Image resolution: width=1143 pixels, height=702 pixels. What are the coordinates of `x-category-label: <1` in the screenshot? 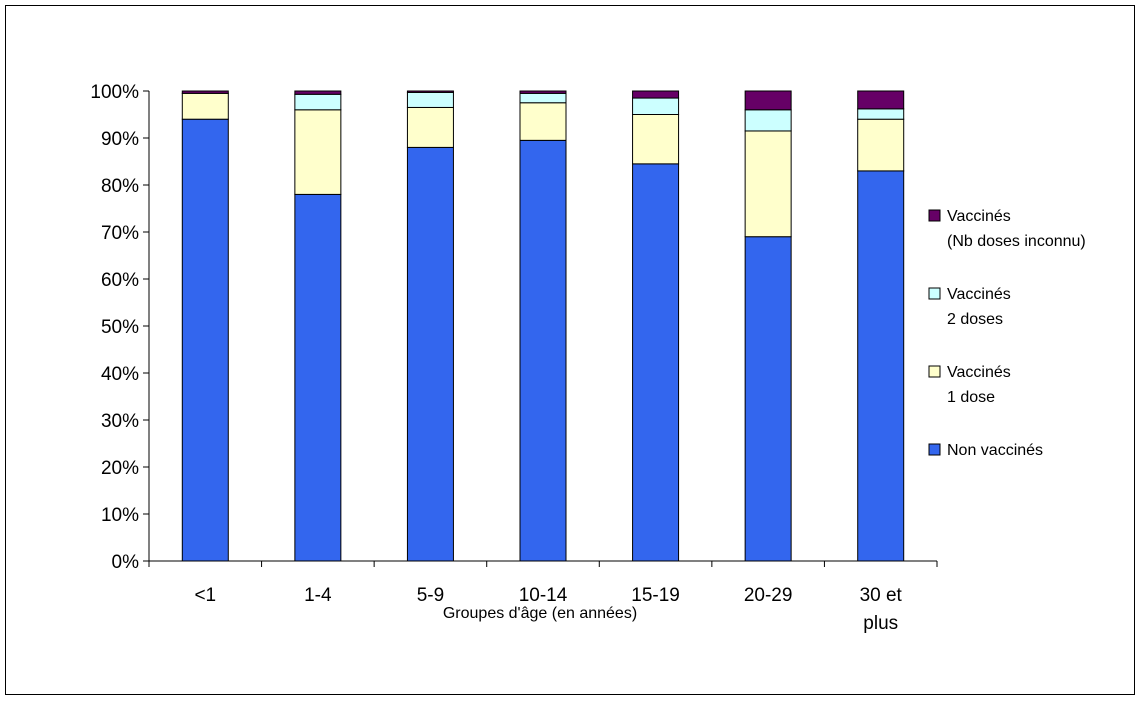 It's located at (205, 595).